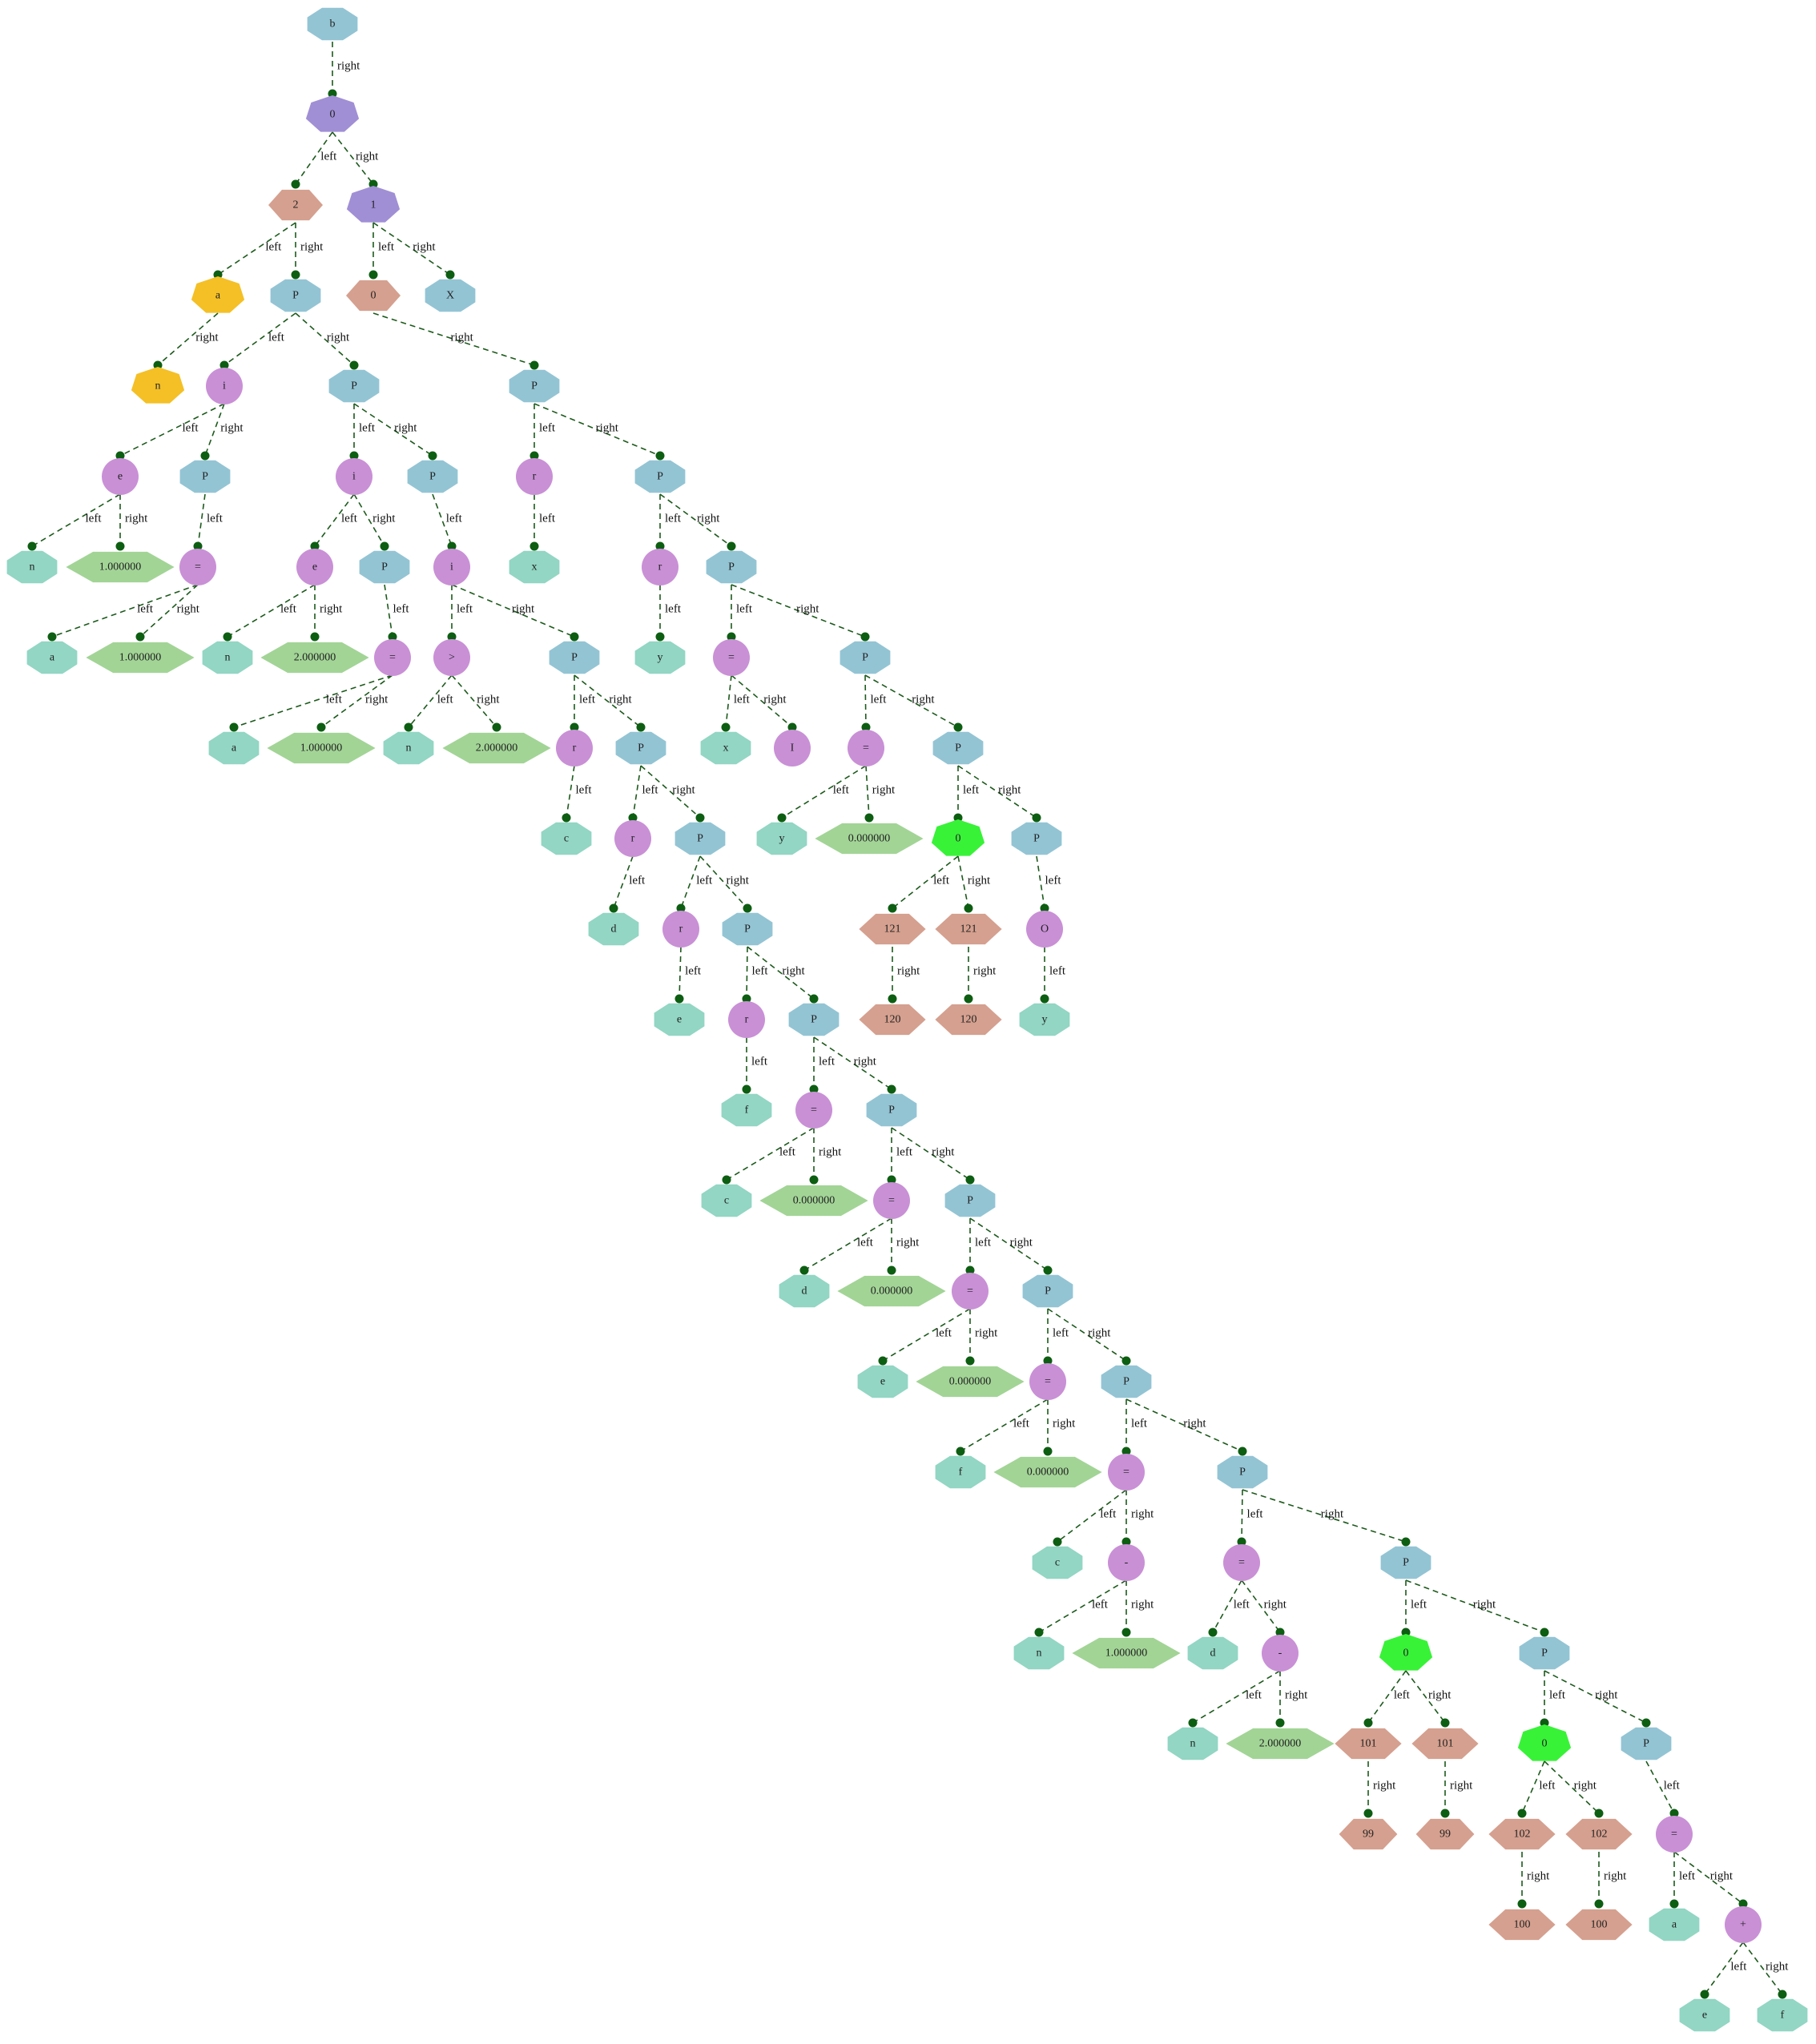 The image size is (1816, 2044). What do you see at coordinates (1368, 1744) in the screenshot?
I see `node-label: 101` at bounding box center [1368, 1744].